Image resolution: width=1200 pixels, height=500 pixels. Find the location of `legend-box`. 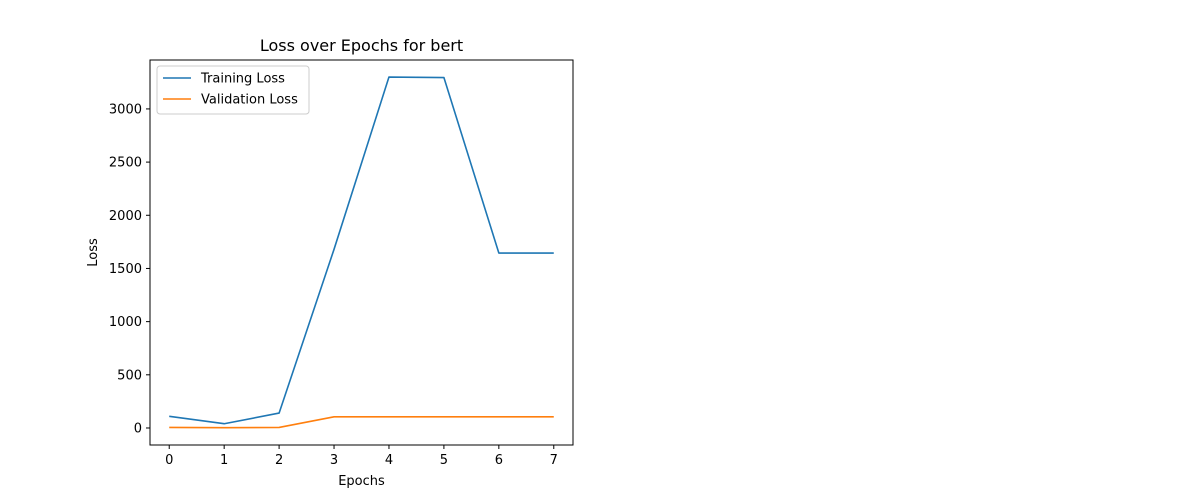

legend-box is located at coordinates (233, 90).